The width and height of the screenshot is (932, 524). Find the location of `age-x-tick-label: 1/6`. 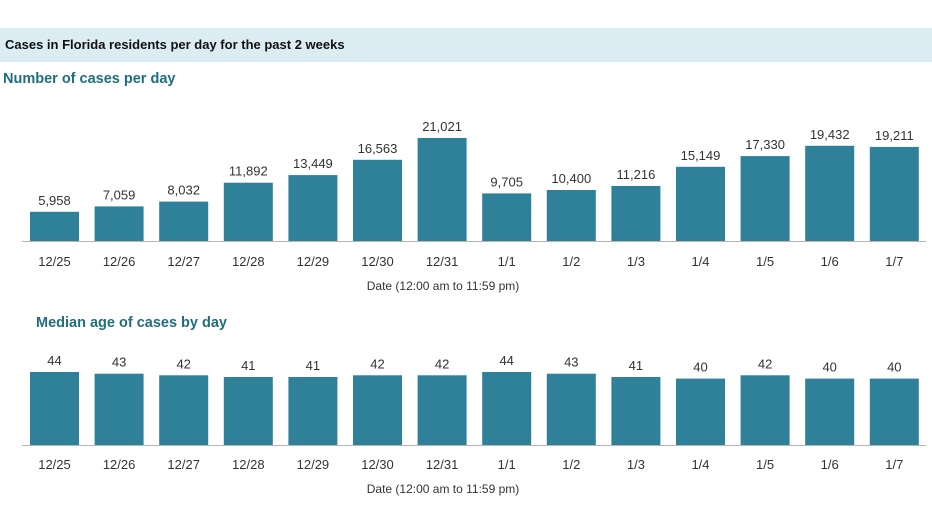

age-x-tick-label: 1/6 is located at coordinates (830, 464).